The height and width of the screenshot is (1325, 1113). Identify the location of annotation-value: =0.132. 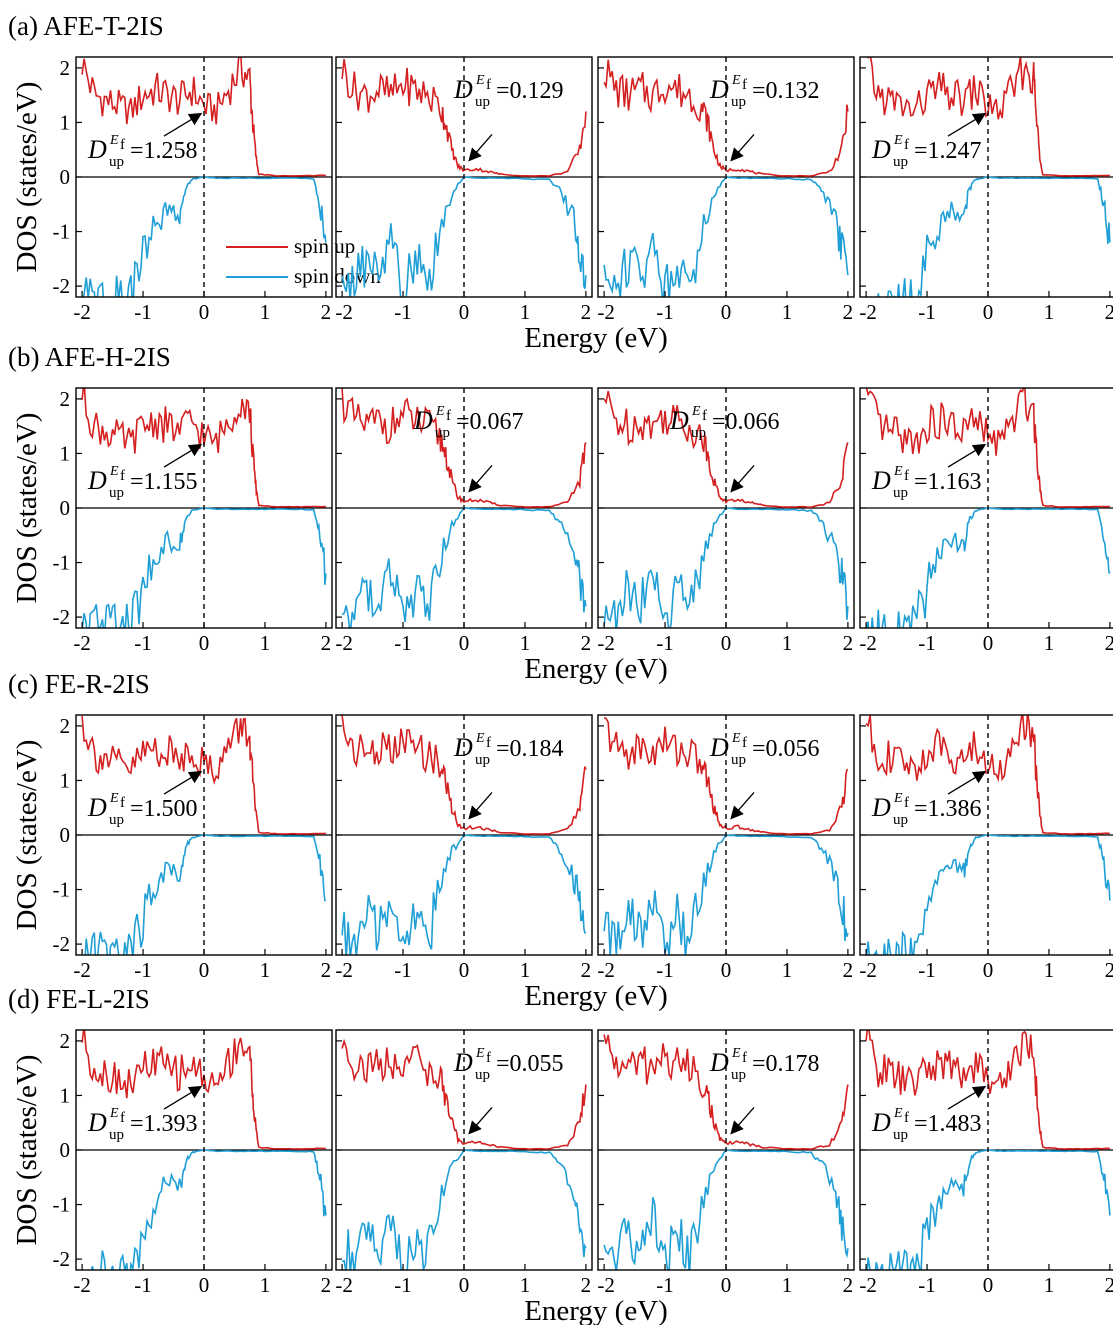
(786, 91).